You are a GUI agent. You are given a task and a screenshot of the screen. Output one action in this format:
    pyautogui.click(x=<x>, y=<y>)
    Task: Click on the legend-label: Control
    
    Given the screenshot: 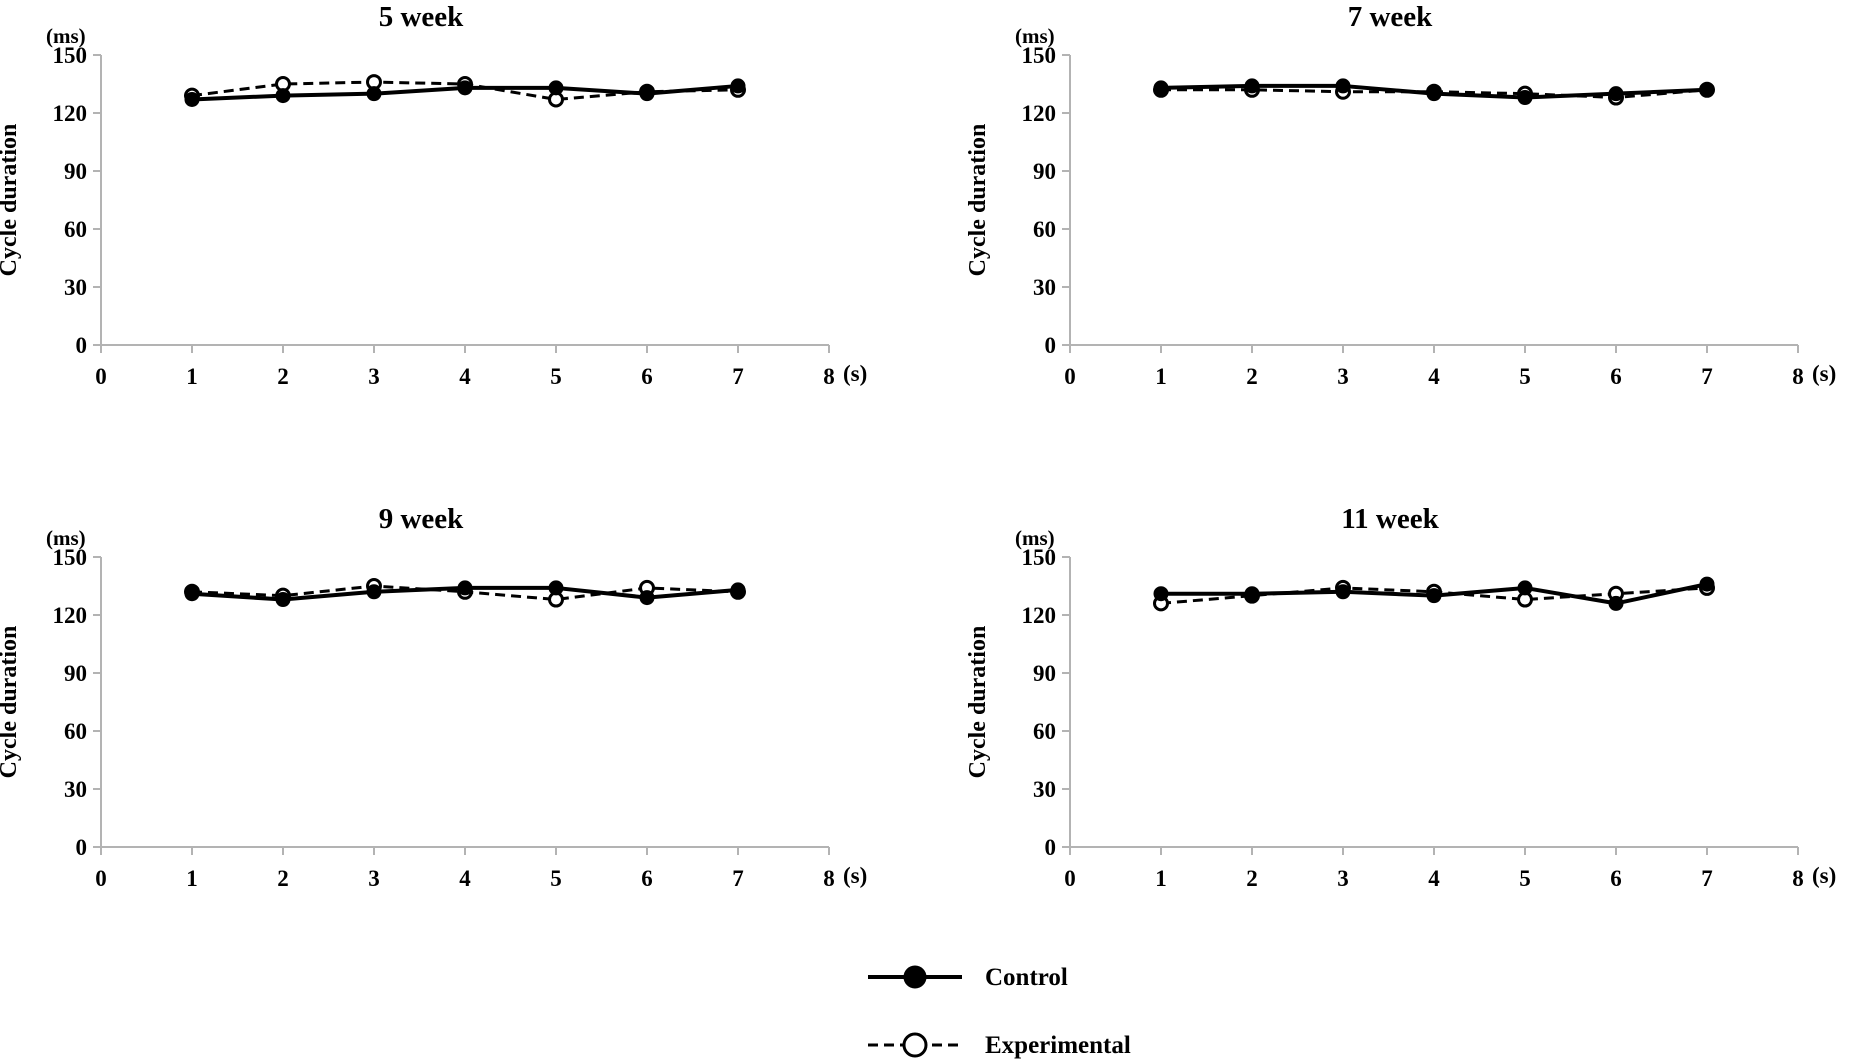 What is the action you would take?
    pyautogui.click(x=1026, y=977)
    